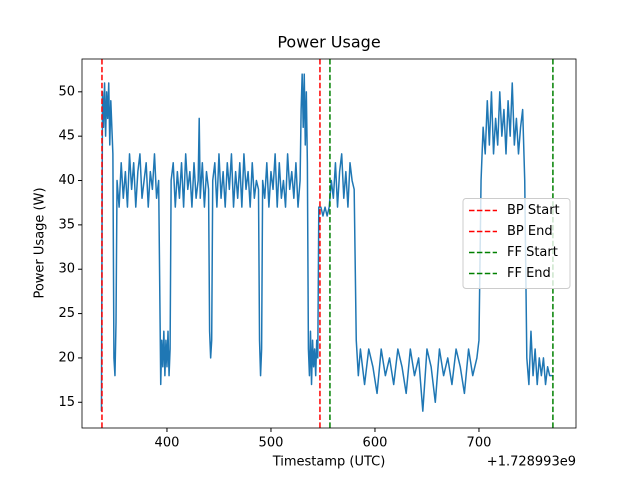 Image resolution: width=640 pixels, height=480 pixels. What do you see at coordinates (66, 91) in the screenshot?
I see `y-tick-label: 50` at bounding box center [66, 91].